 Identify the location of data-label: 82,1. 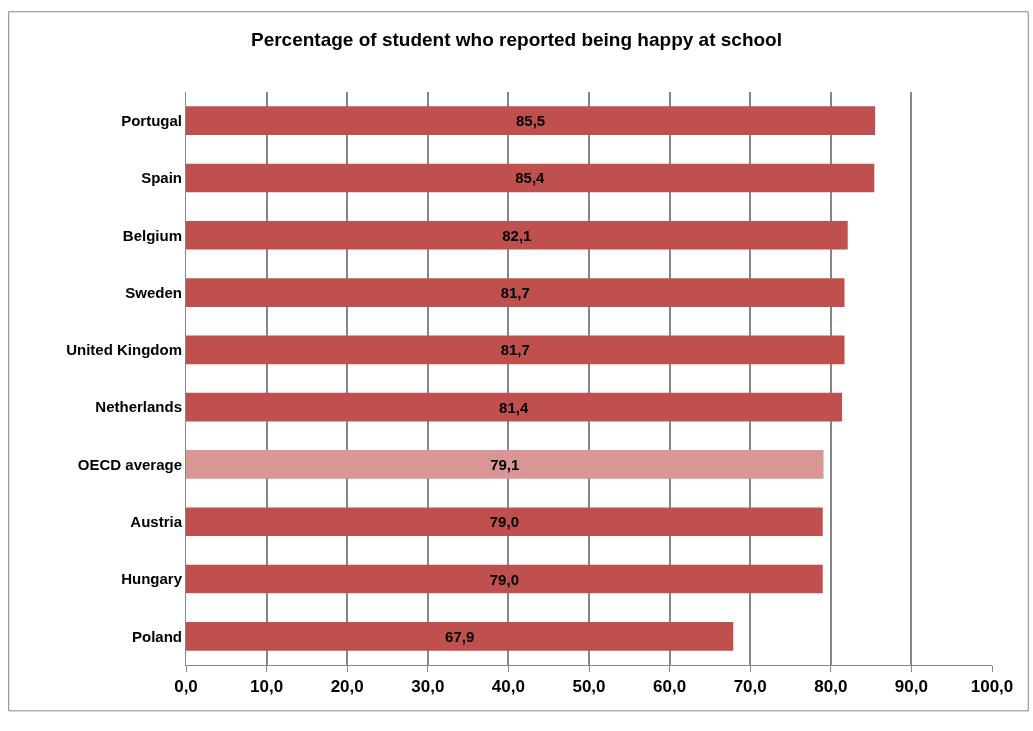
(517, 235).